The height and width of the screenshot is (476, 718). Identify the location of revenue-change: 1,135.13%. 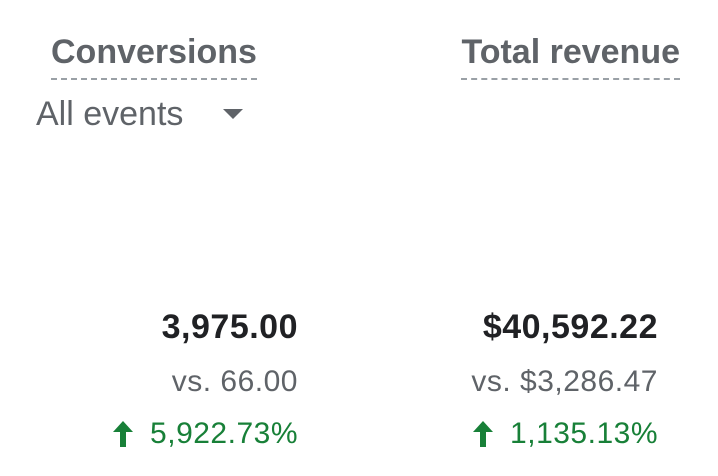
(564, 434).